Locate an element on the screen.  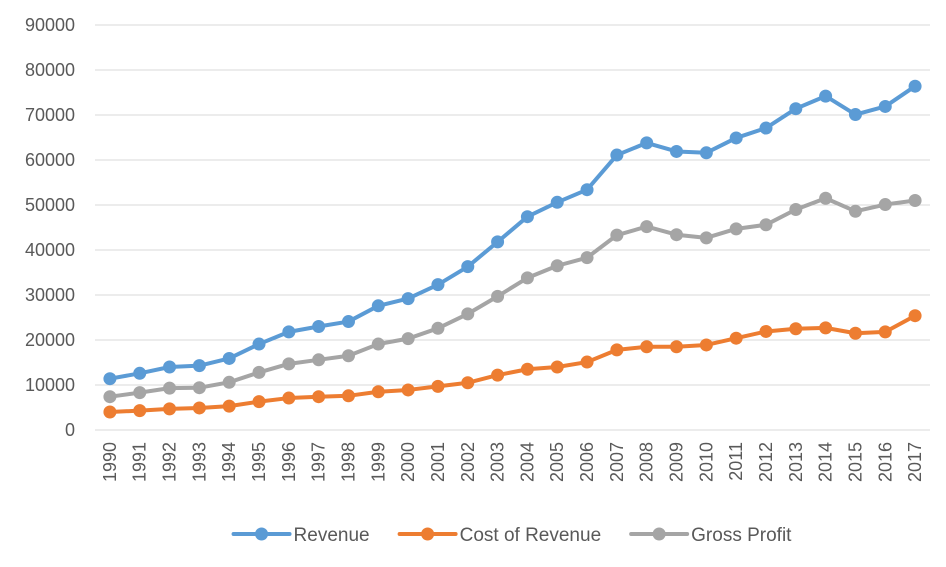
y-tick-label: 30000 is located at coordinates (50, 295).